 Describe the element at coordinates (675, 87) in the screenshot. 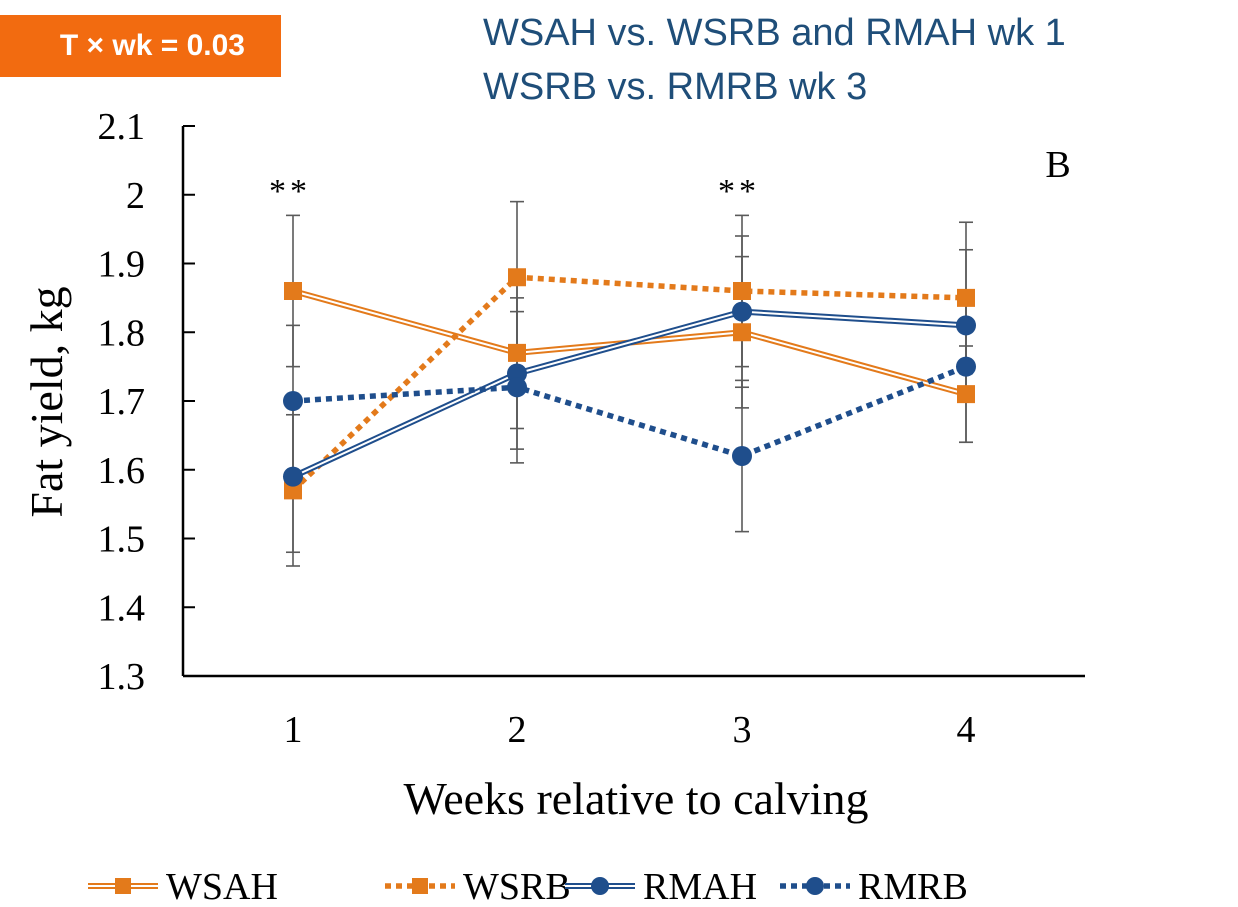

I see `comparison-note-2: WSRB vs. RMRB wk 3` at that location.